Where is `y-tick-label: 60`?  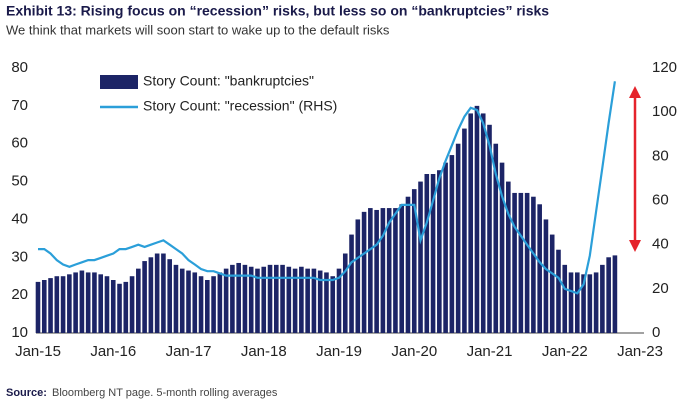
y-tick-label: 60 is located at coordinates (19, 143).